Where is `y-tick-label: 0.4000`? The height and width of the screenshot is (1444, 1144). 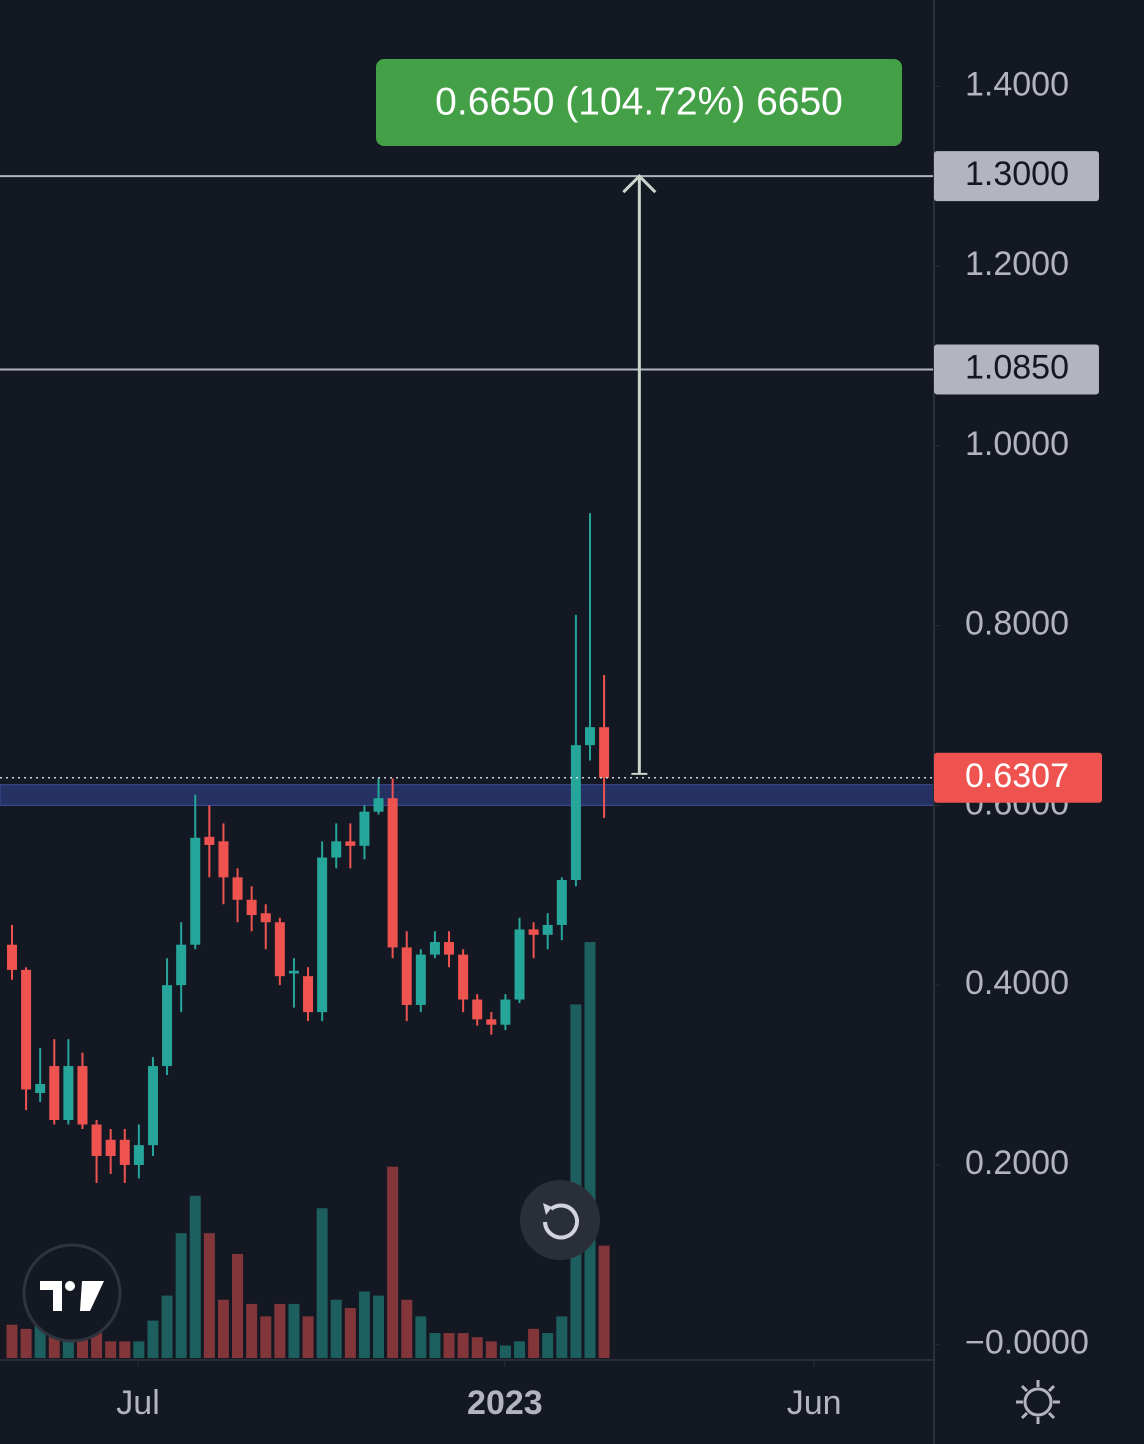
y-tick-label: 0.4000 is located at coordinates (1017, 983).